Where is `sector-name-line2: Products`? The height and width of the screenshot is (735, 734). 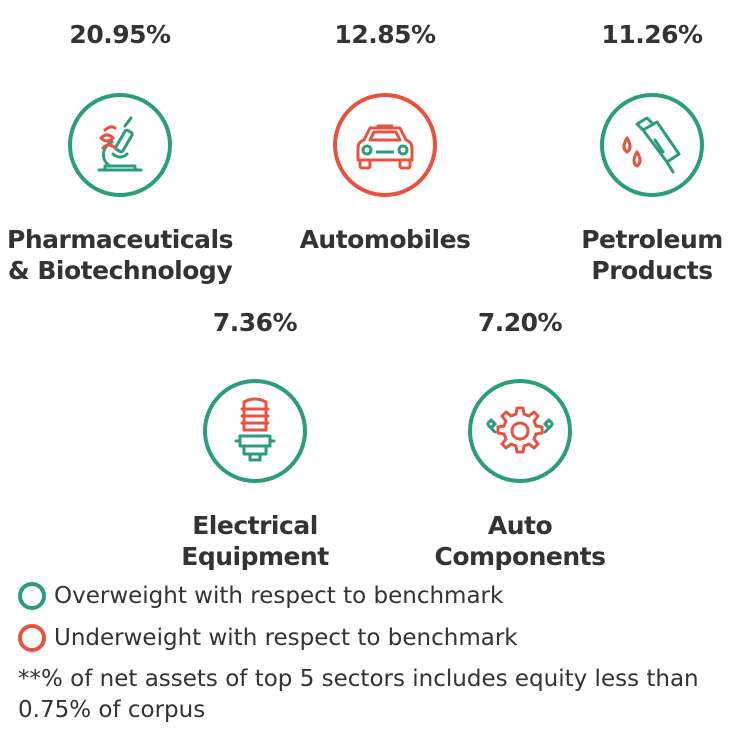 sector-name-line2: Products is located at coordinates (652, 270).